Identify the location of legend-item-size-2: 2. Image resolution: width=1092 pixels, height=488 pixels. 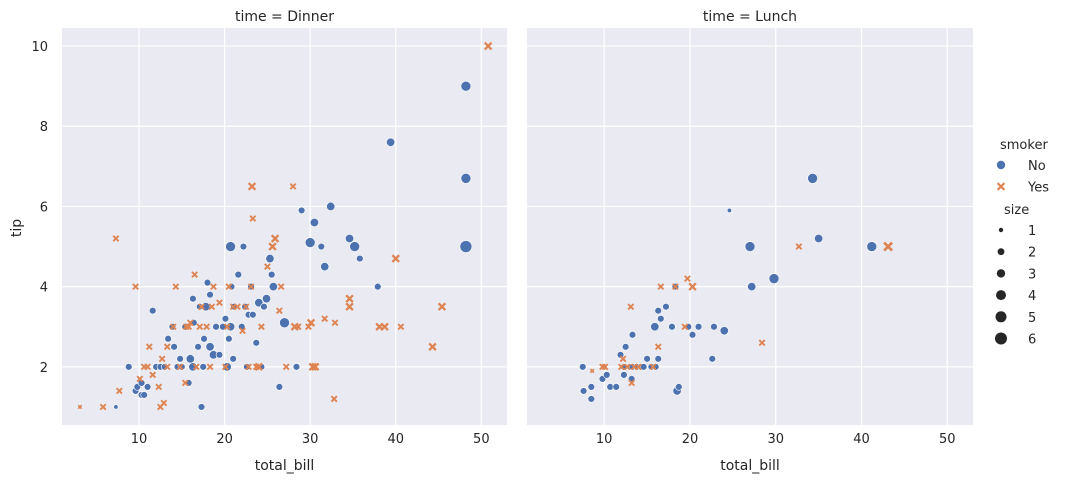
(1016, 253).